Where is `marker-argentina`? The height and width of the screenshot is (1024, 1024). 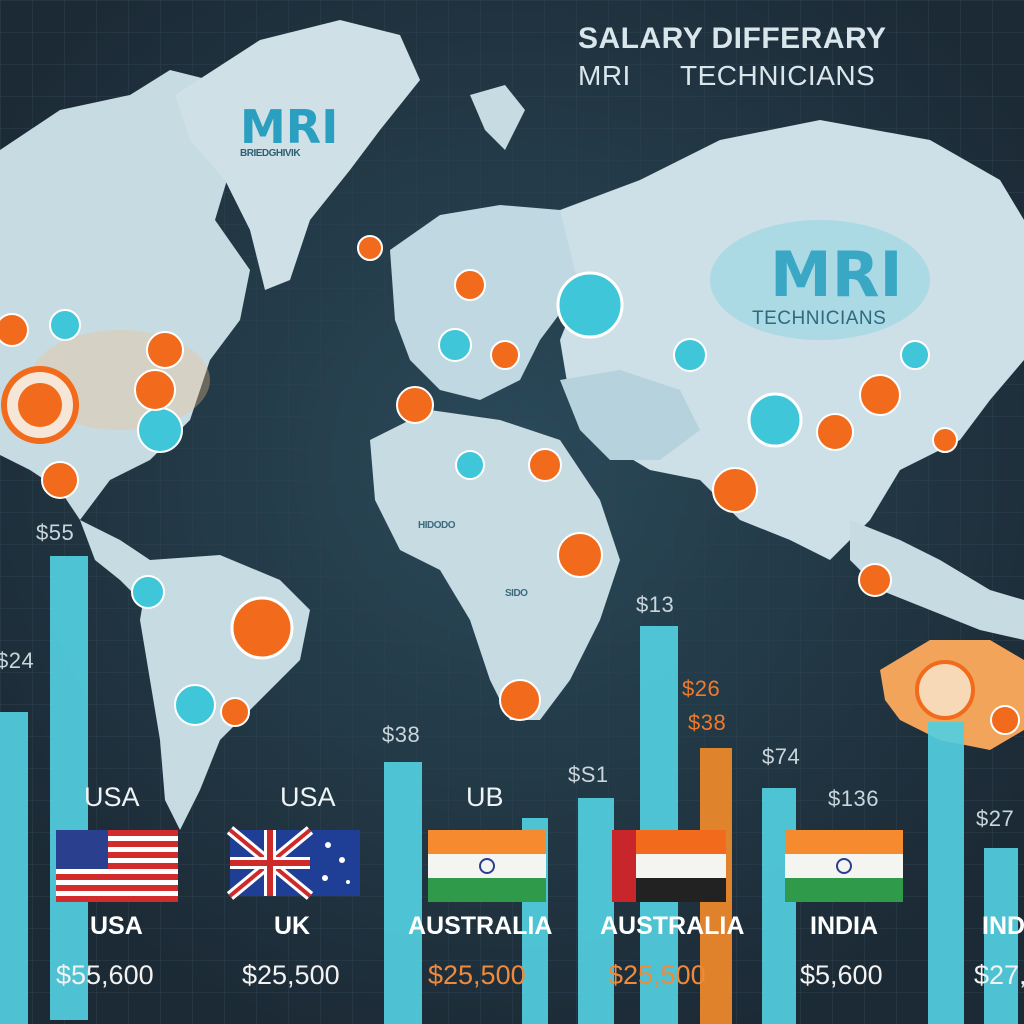
marker-argentina is located at coordinates (235, 712).